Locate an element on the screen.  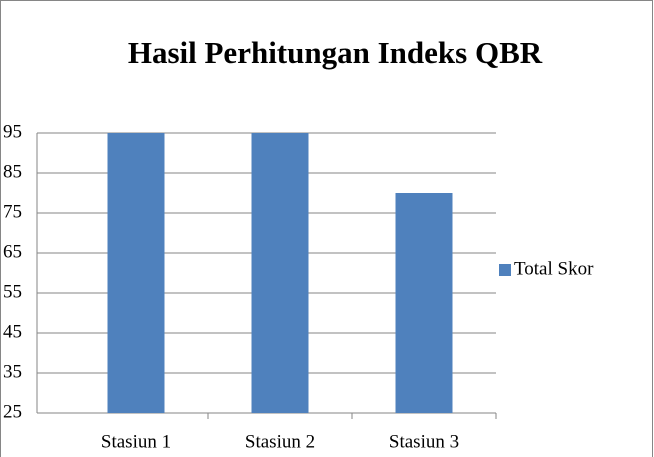
y-tick-label: 55 is located at coordinates (12, 291).